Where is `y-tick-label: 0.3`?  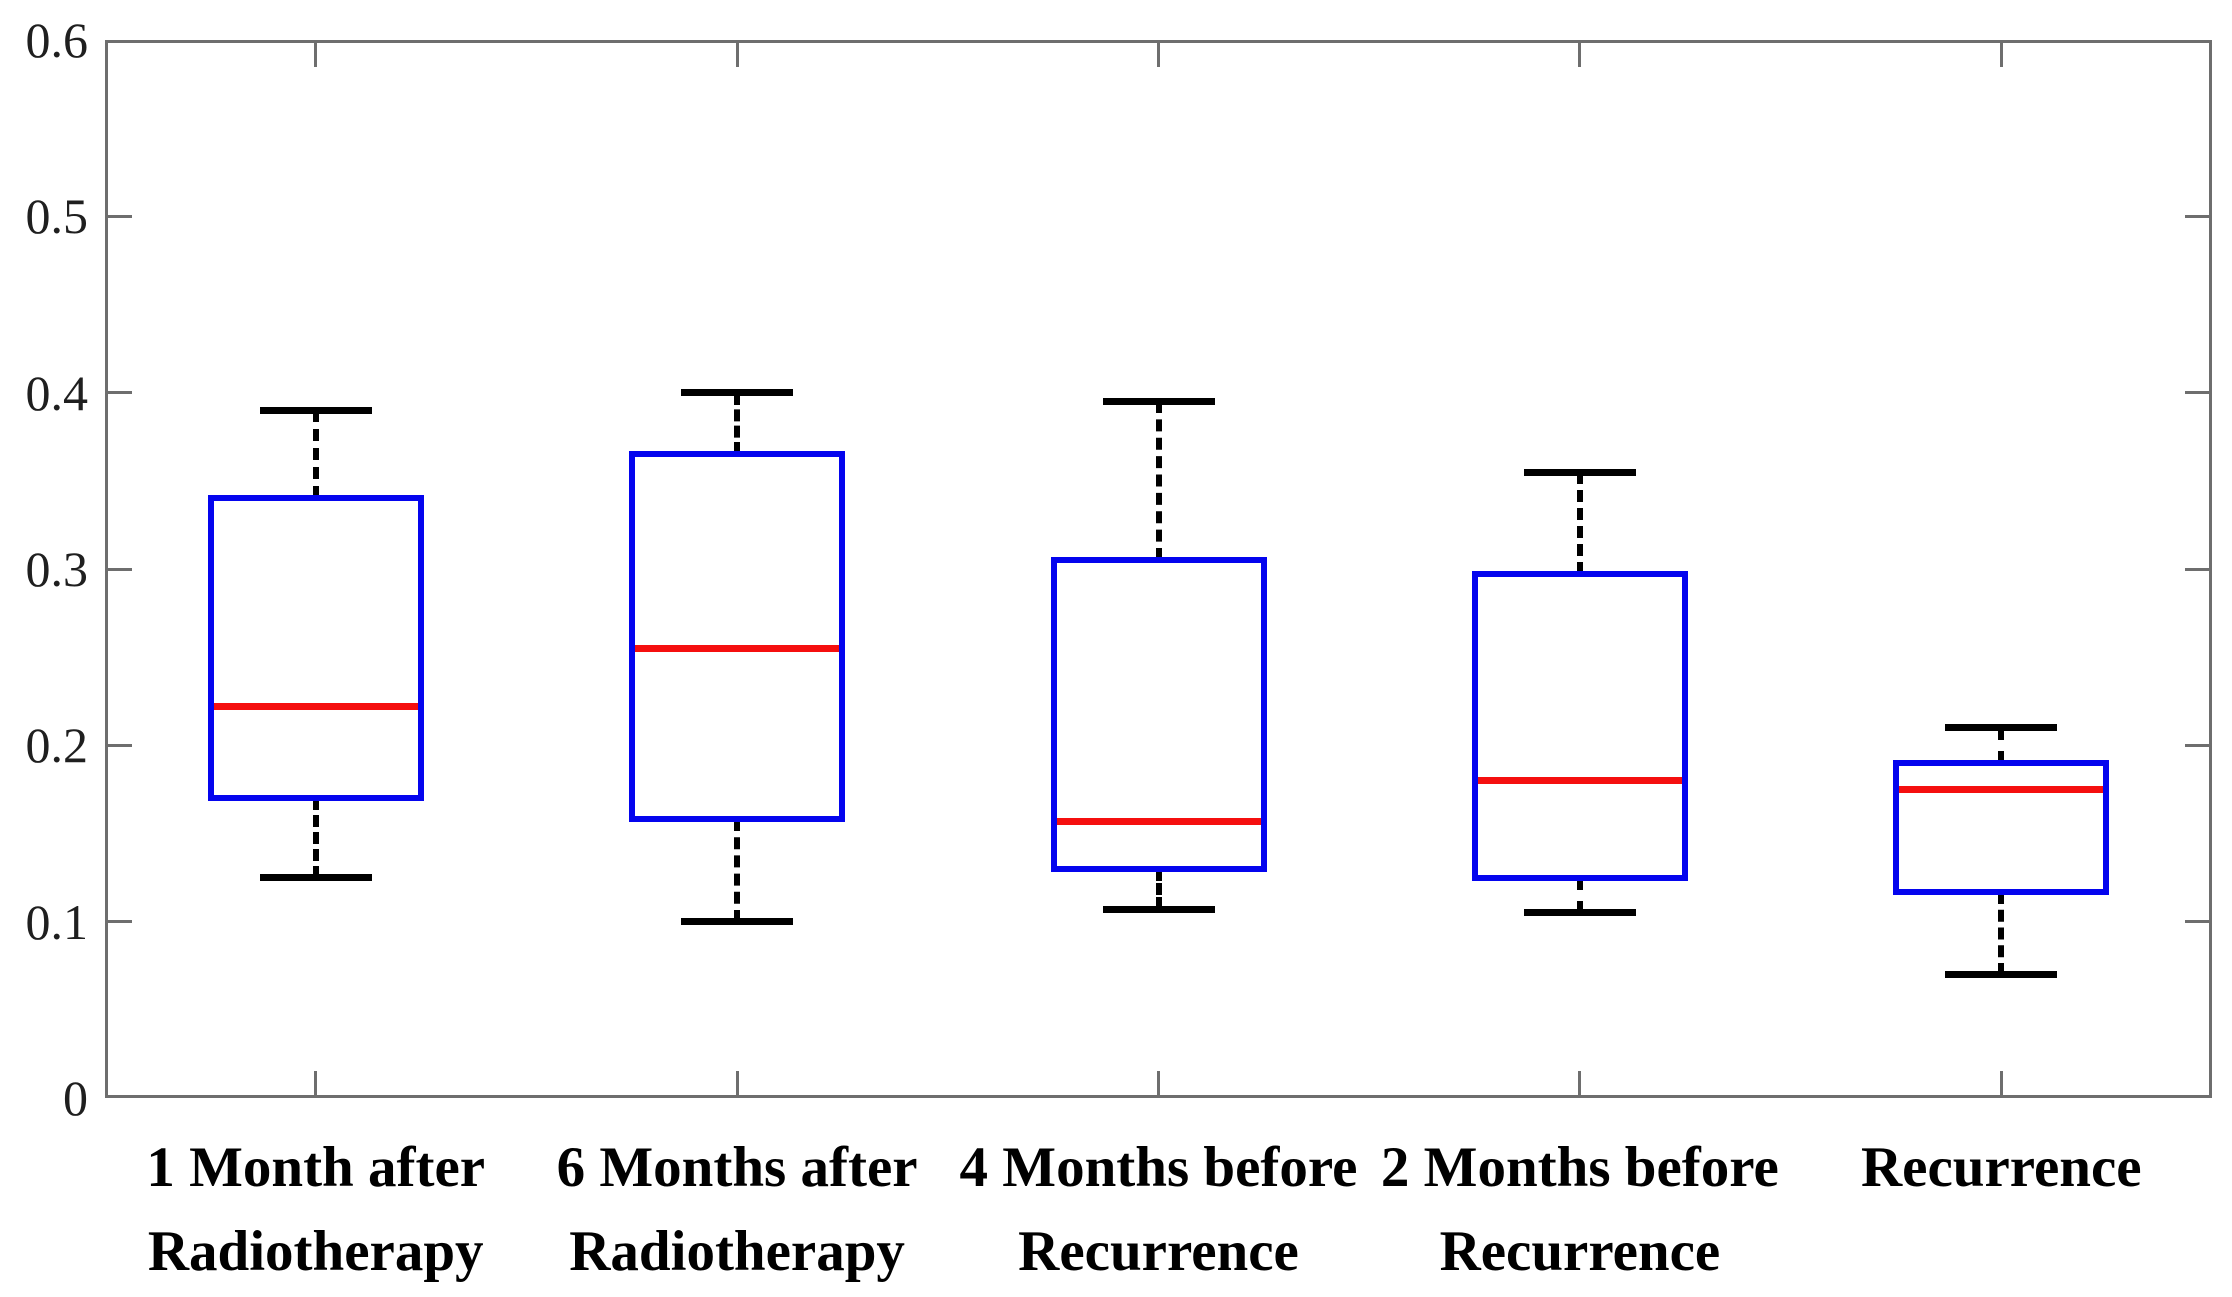 y-tick-label: 0.3 is located at coordinates (57, 569).